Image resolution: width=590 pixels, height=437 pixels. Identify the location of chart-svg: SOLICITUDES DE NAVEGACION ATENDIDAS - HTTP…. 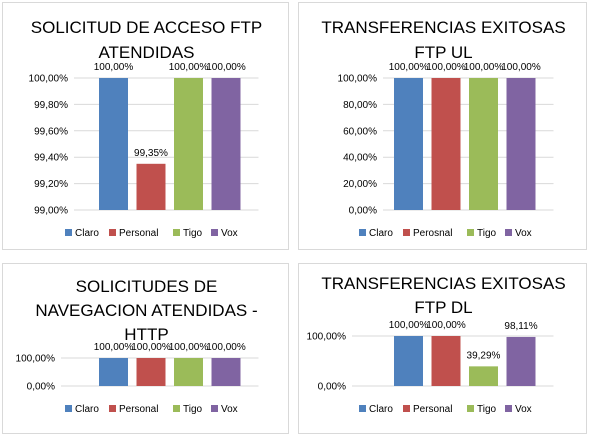
(137, 346).